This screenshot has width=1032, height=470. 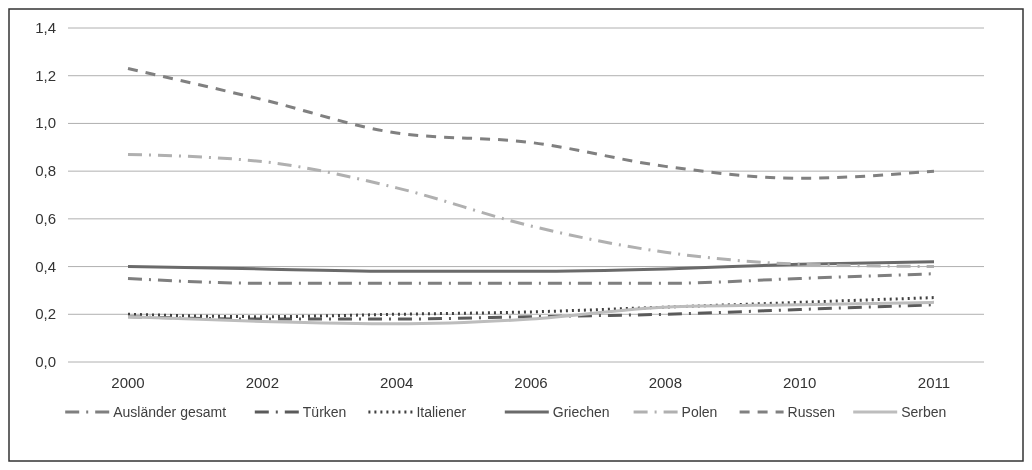 What do you see at coordinates (396, 382) in the screenshot?
I see `x-tick-label: 2004` at bounding box center [396, 382].